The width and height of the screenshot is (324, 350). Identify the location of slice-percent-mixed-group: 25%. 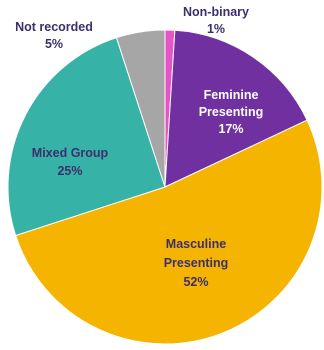
(69, 171).